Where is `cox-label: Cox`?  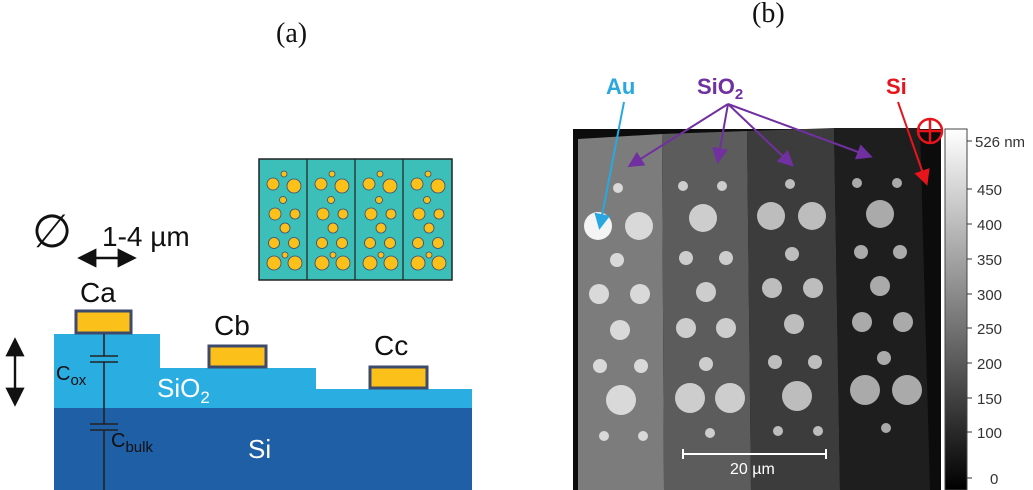 cox-label: Cox is located at coordinates (71, 376).